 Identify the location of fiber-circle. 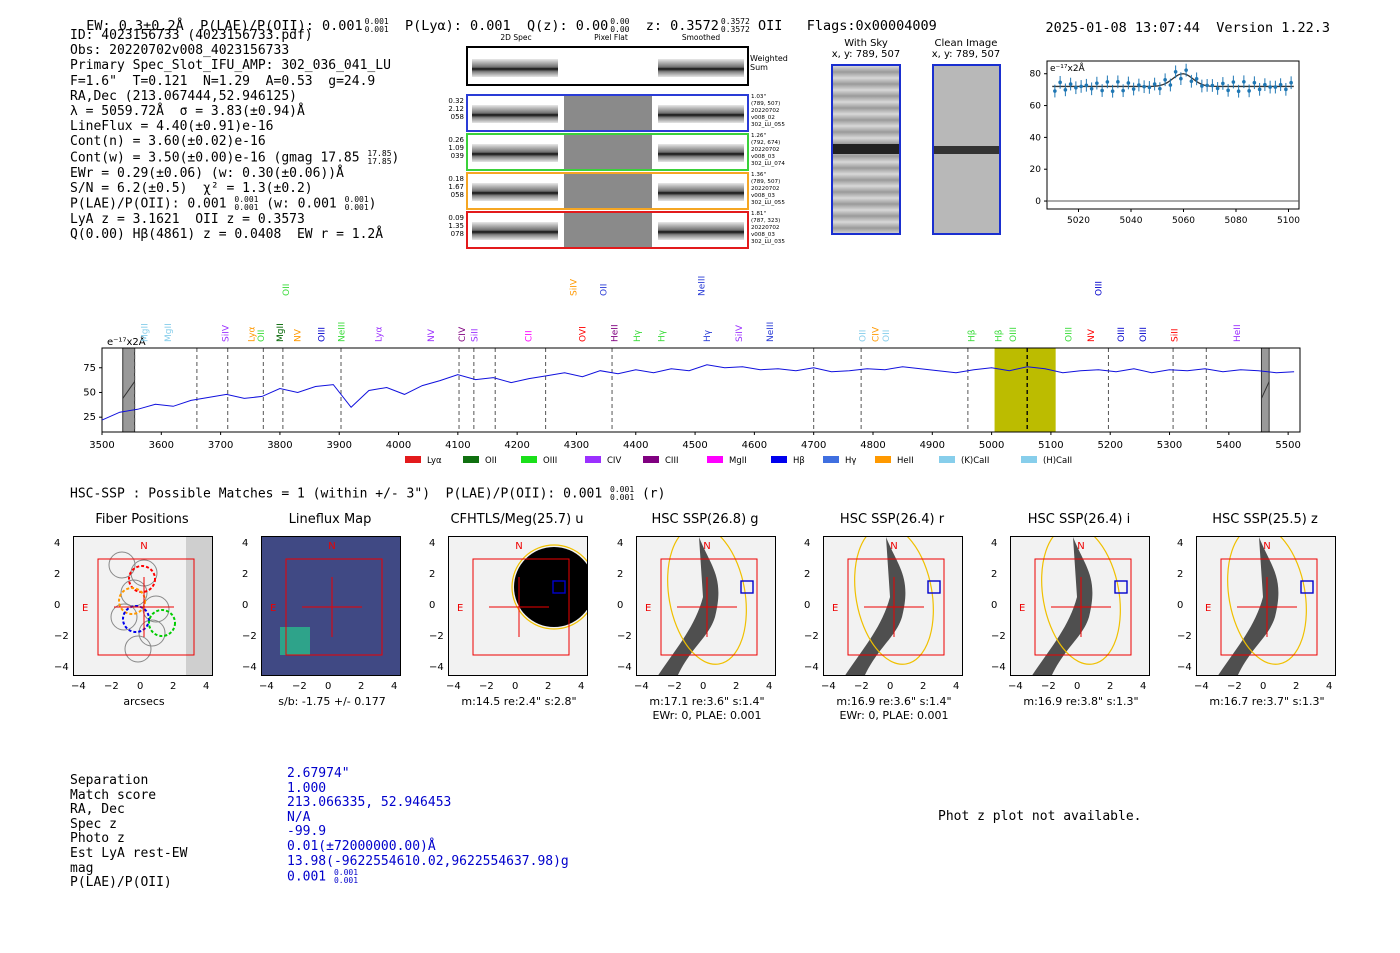
(138, 649).